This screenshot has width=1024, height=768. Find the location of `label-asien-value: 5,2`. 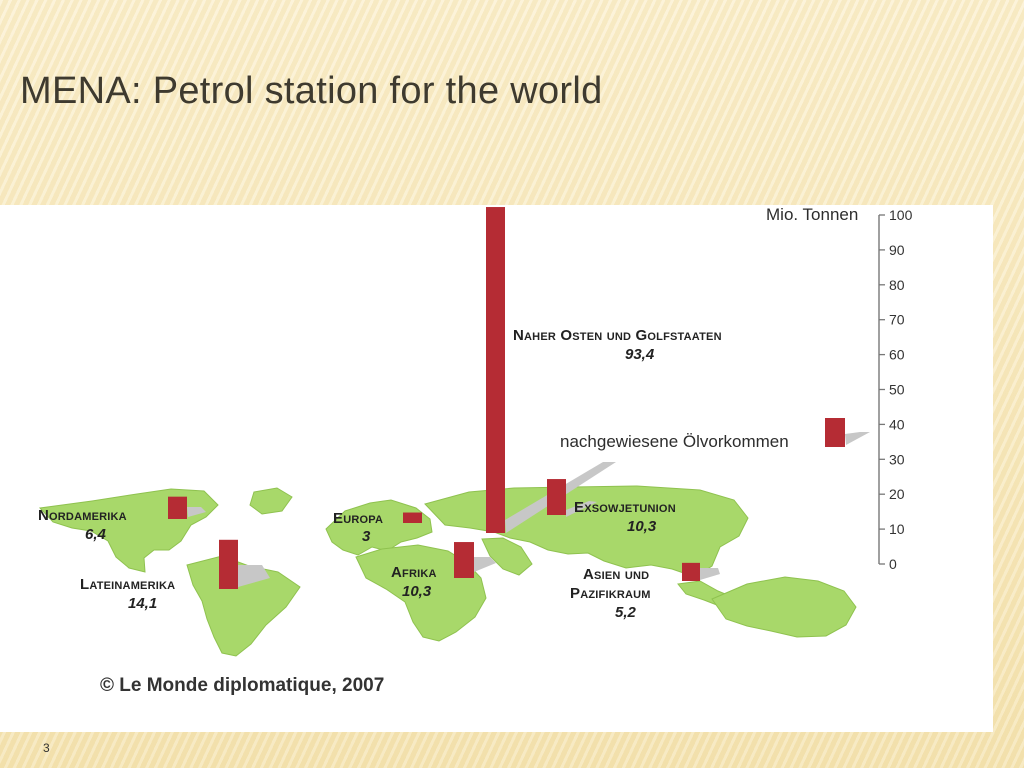

label-asien-value: 5,2 is located at coordinates (625, 612).